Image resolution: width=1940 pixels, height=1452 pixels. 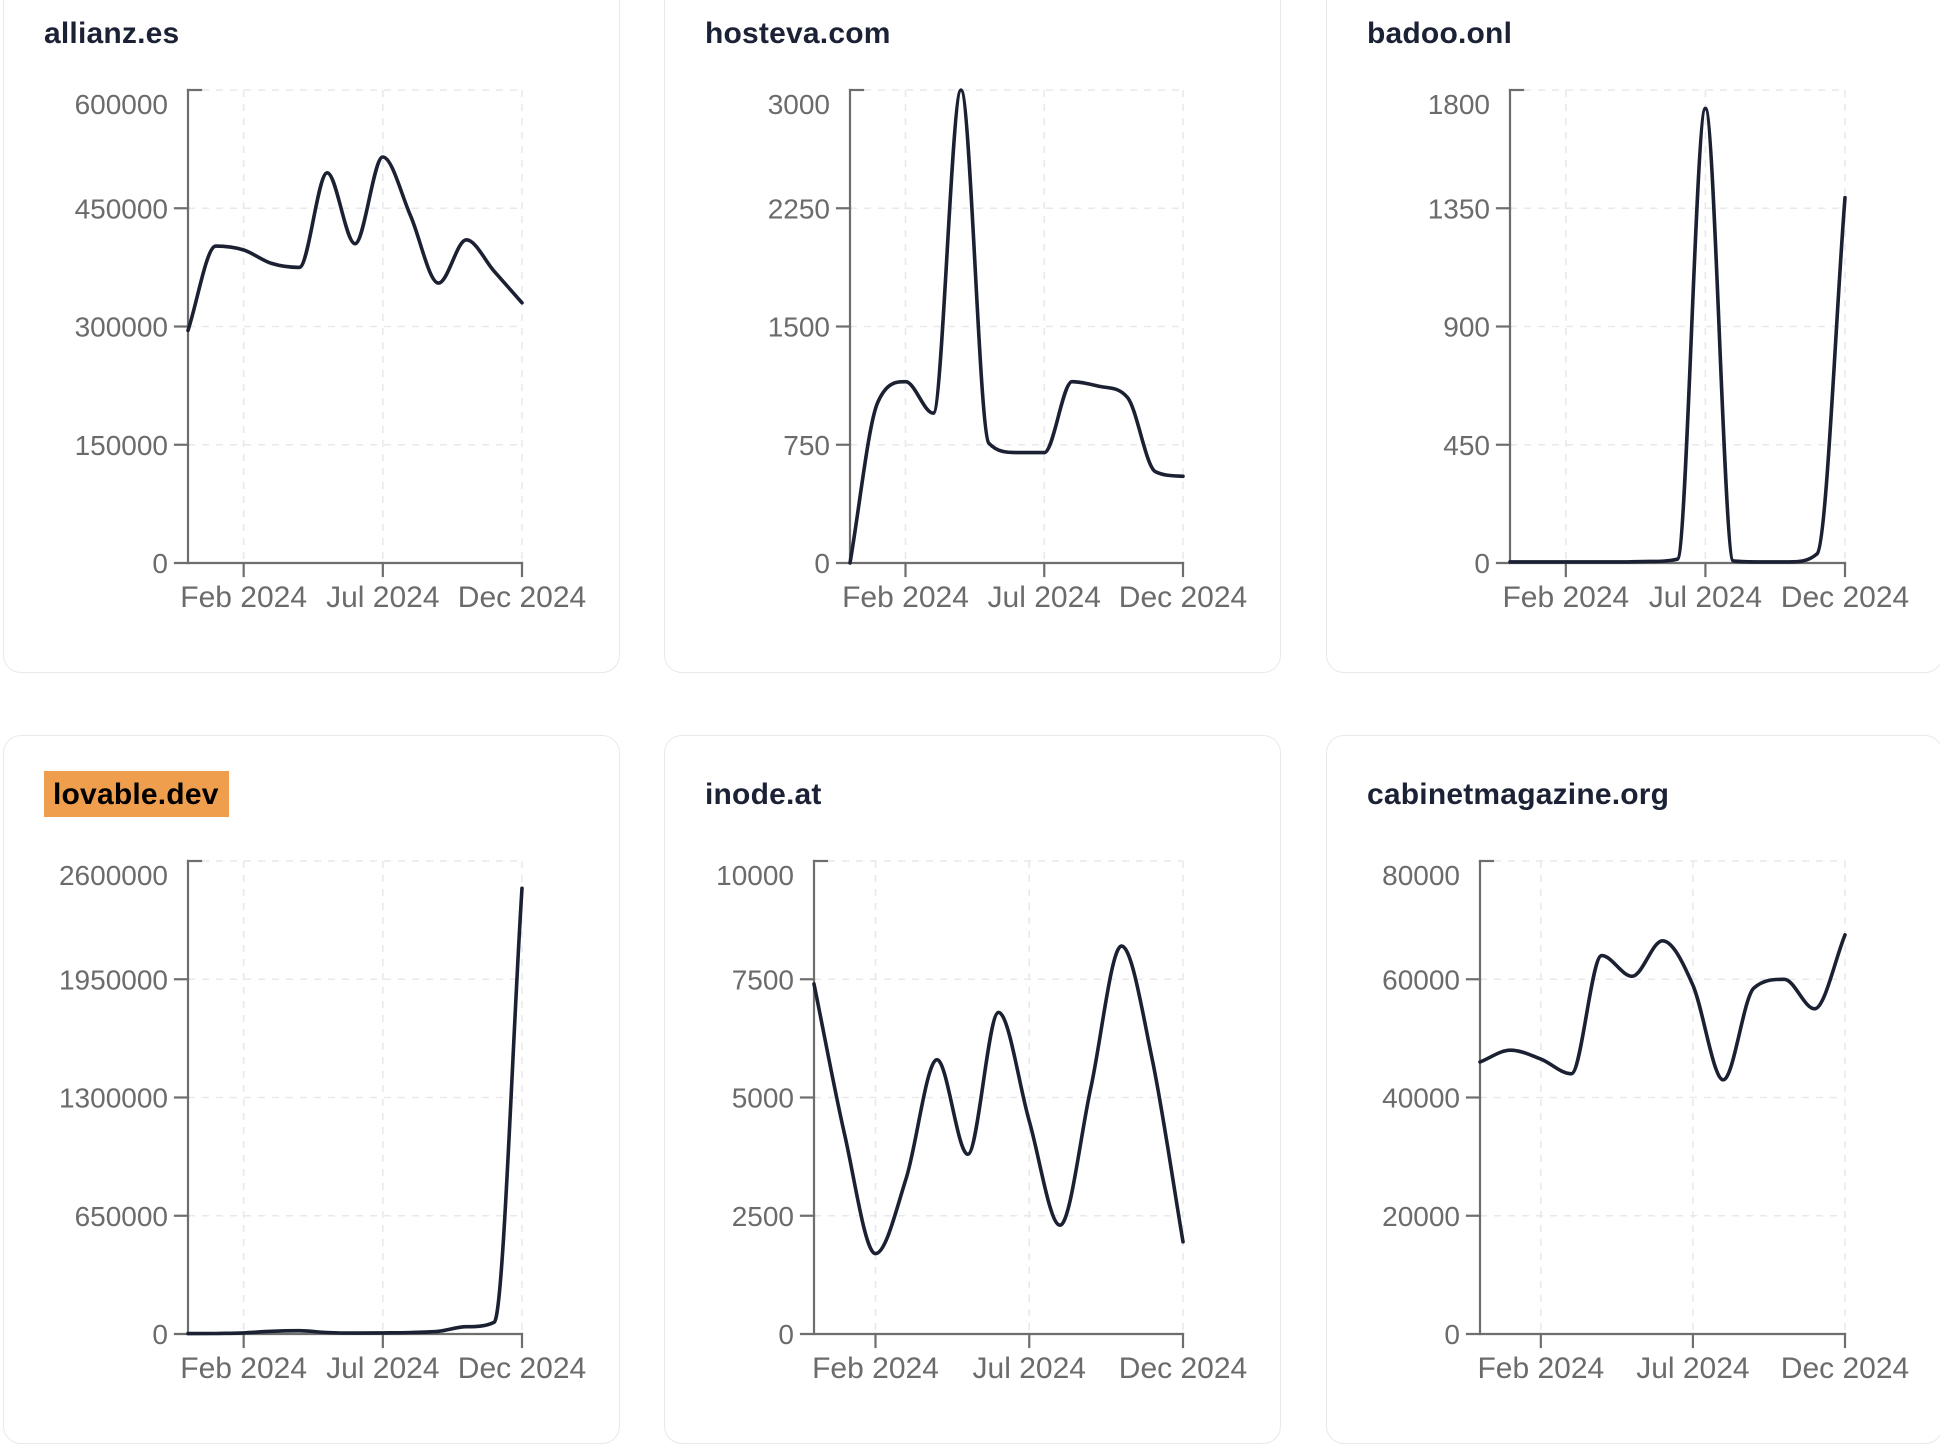 I want to click on y-tick-label: 1800, so click(x=1459, y=104).